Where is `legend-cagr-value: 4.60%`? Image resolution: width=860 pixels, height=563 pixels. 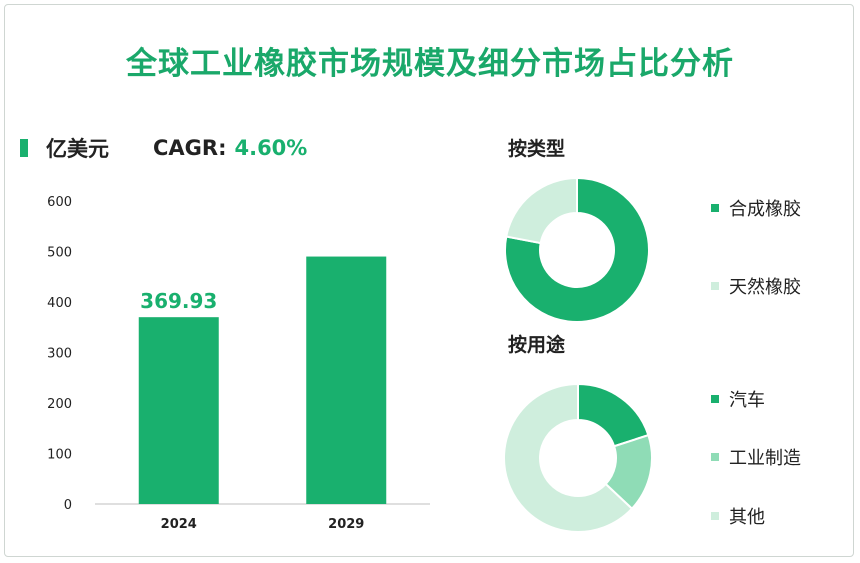 legend-cagr-value: 4.60% is located at coordinates (271, 148).